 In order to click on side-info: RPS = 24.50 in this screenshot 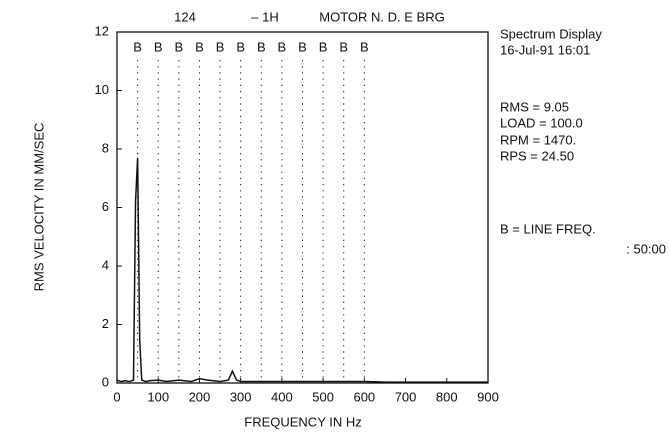, I will do `click(537, 155)`.